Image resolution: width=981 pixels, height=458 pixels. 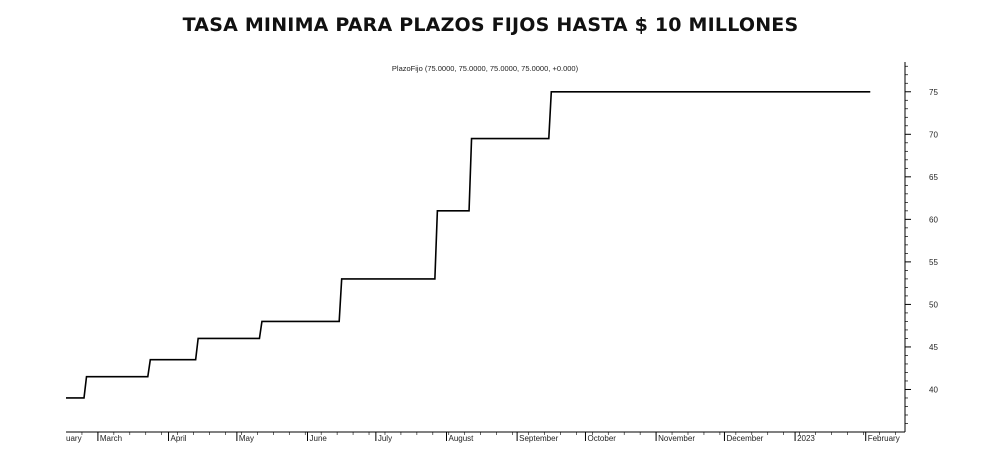 What do you see at coordinates (933, 389) in the screenshot?
I see `y-tick-label: 40` at bounding box center [933, 389].